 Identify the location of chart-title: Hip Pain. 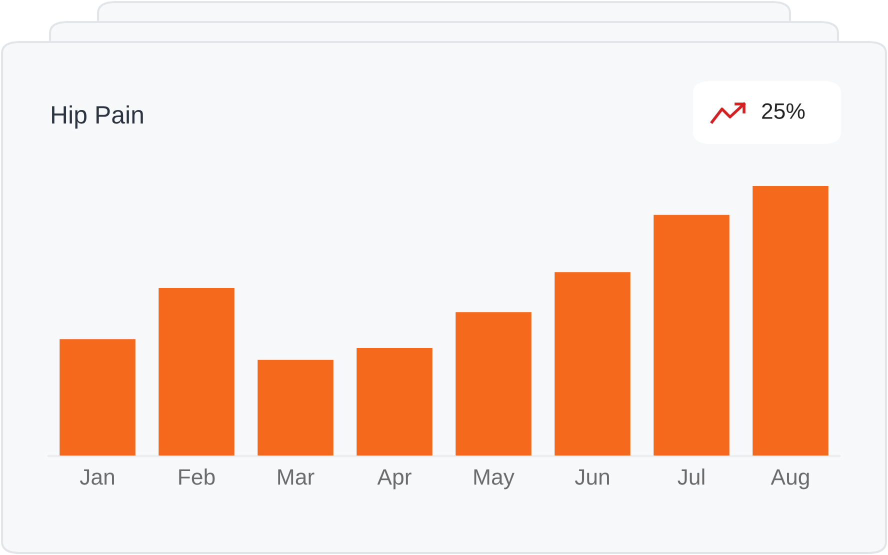
(97, 117).